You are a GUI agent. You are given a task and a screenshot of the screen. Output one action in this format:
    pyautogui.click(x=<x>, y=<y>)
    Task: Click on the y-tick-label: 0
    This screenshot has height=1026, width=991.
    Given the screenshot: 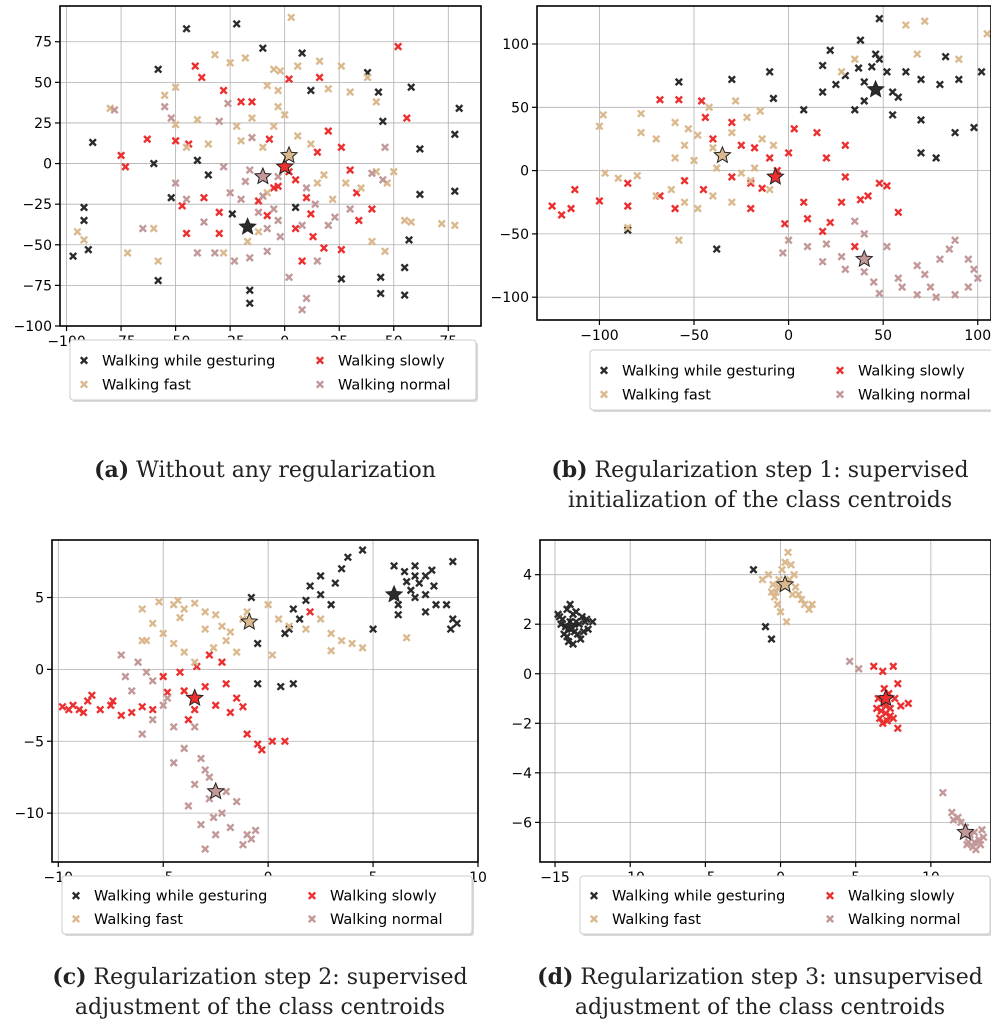 What is the action you would take?
    pyautogui.click(x=524, y=172)
    